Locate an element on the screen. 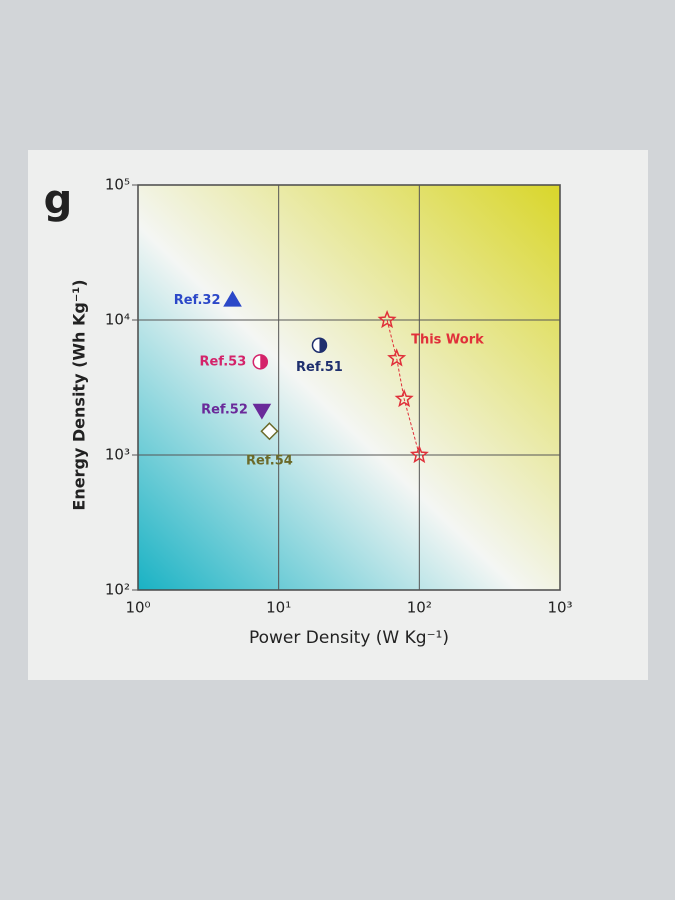 This screenshot has height=900, width=675. x-tick-label: 10⁰ is located at coordinates (137, 608).